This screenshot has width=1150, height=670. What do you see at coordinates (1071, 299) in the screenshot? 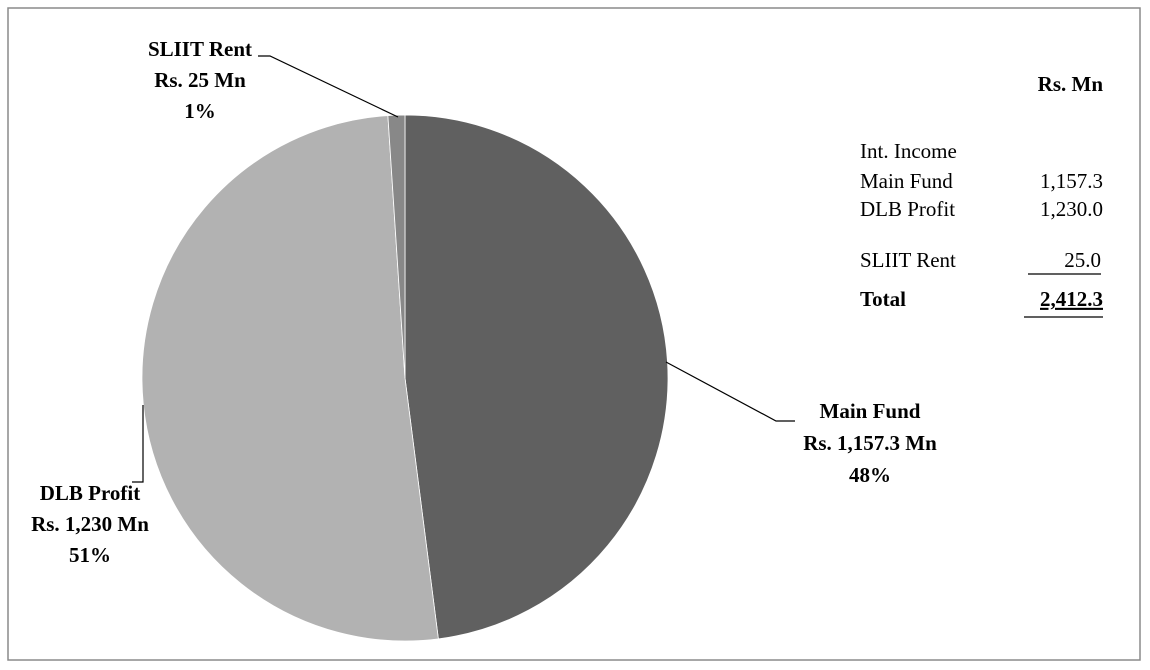
I see `table-total-value: 2,412.3` at bounding box center [1071, 299].